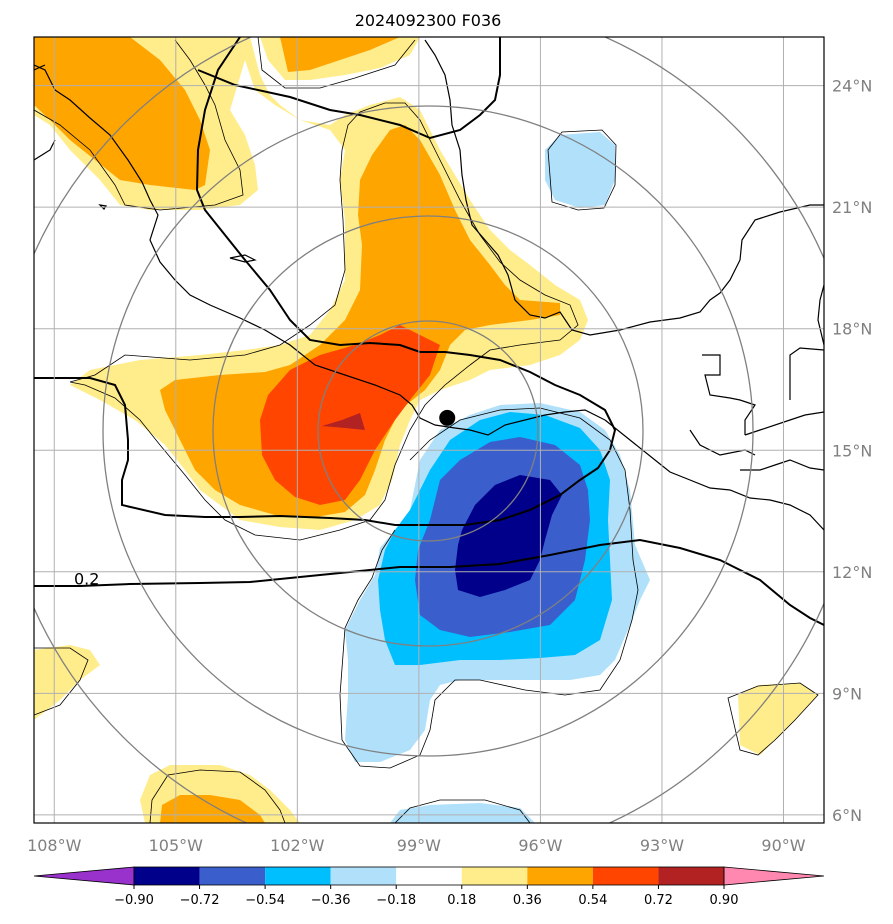  I want to click on coastline-gulf-mexico, so click(624, 187).